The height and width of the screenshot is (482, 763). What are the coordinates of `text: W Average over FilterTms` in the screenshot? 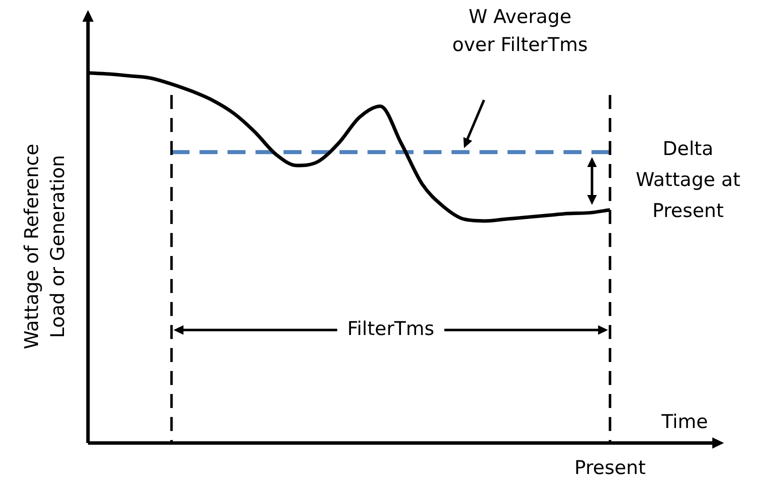 It's located at (520, 31).